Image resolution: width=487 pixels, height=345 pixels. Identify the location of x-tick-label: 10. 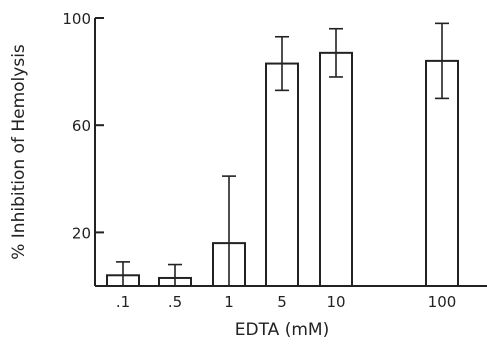
(335, 302).